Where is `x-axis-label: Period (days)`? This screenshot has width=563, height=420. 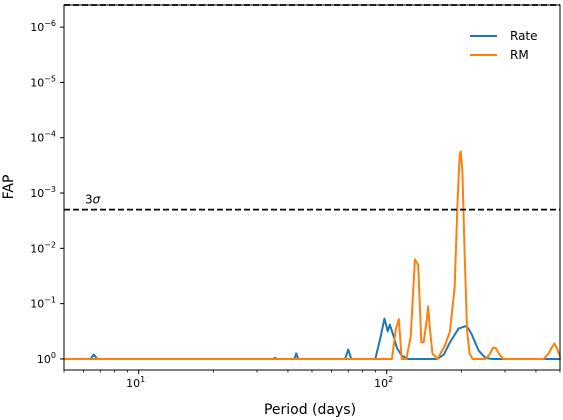 x-axis-label: Period (days) is located at coordinates (310, 410).